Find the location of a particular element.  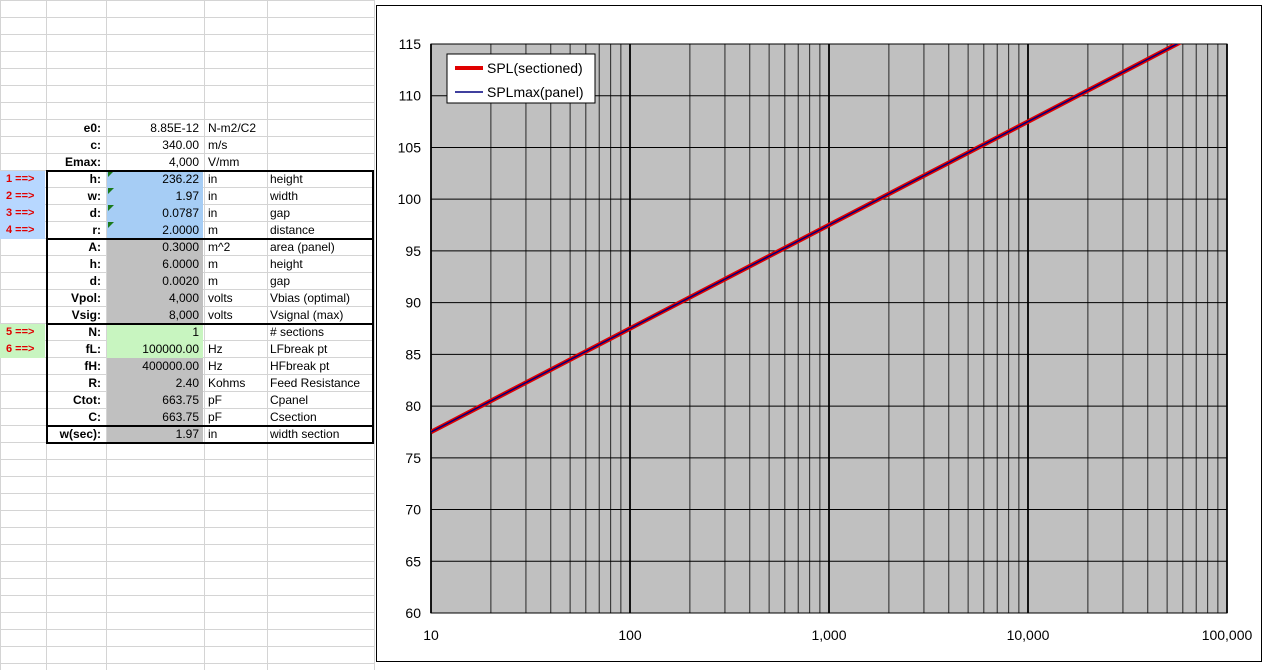

param-arrow: 2 ==> is located at coordinates (22, 196).